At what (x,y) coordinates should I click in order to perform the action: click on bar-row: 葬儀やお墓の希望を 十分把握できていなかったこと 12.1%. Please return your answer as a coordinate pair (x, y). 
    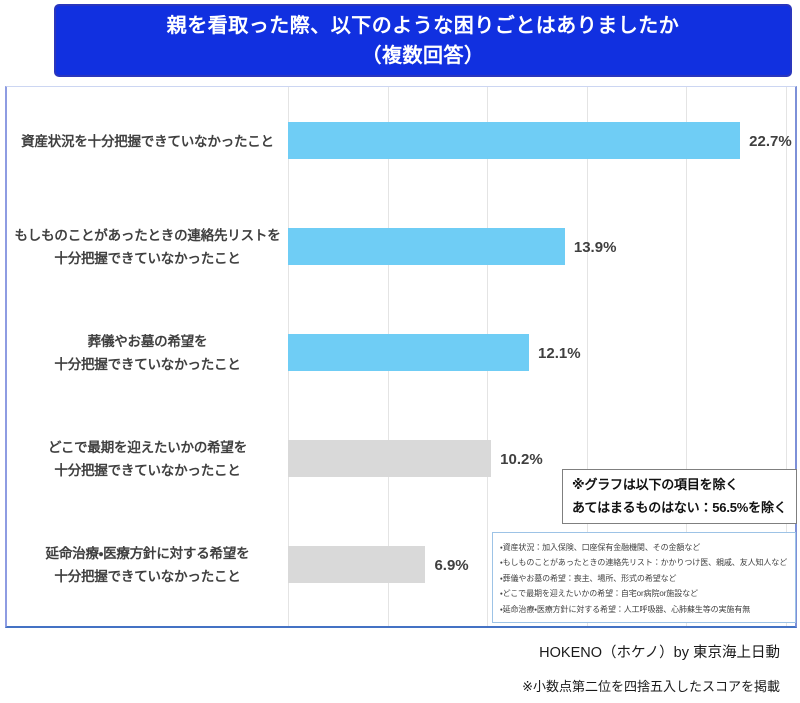
    Looking at the image, I should click on (401, 353).